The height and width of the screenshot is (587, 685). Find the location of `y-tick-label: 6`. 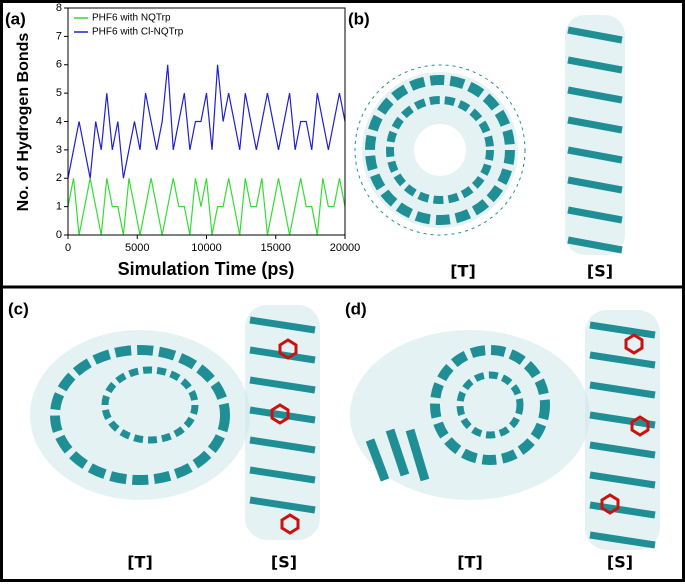

y-tick-label: 6 is located at coordinates (59, 65).